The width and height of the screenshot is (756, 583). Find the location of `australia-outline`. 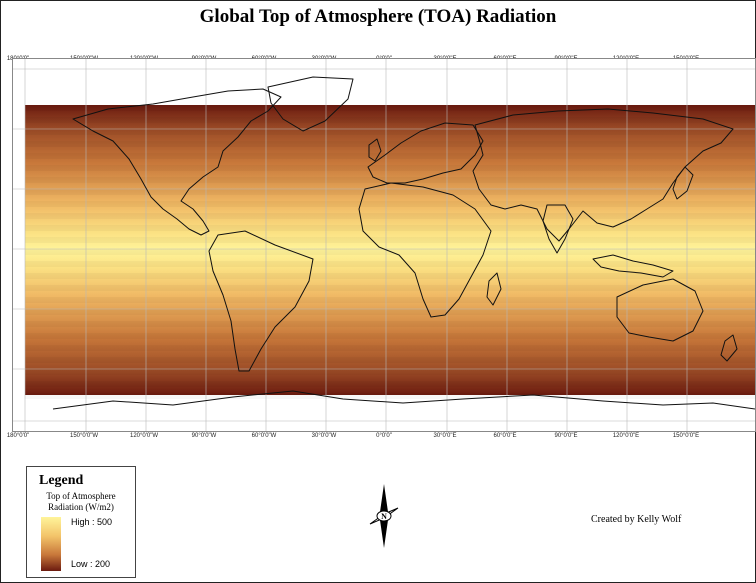

australia-outline is located at coordinates (660, 310).